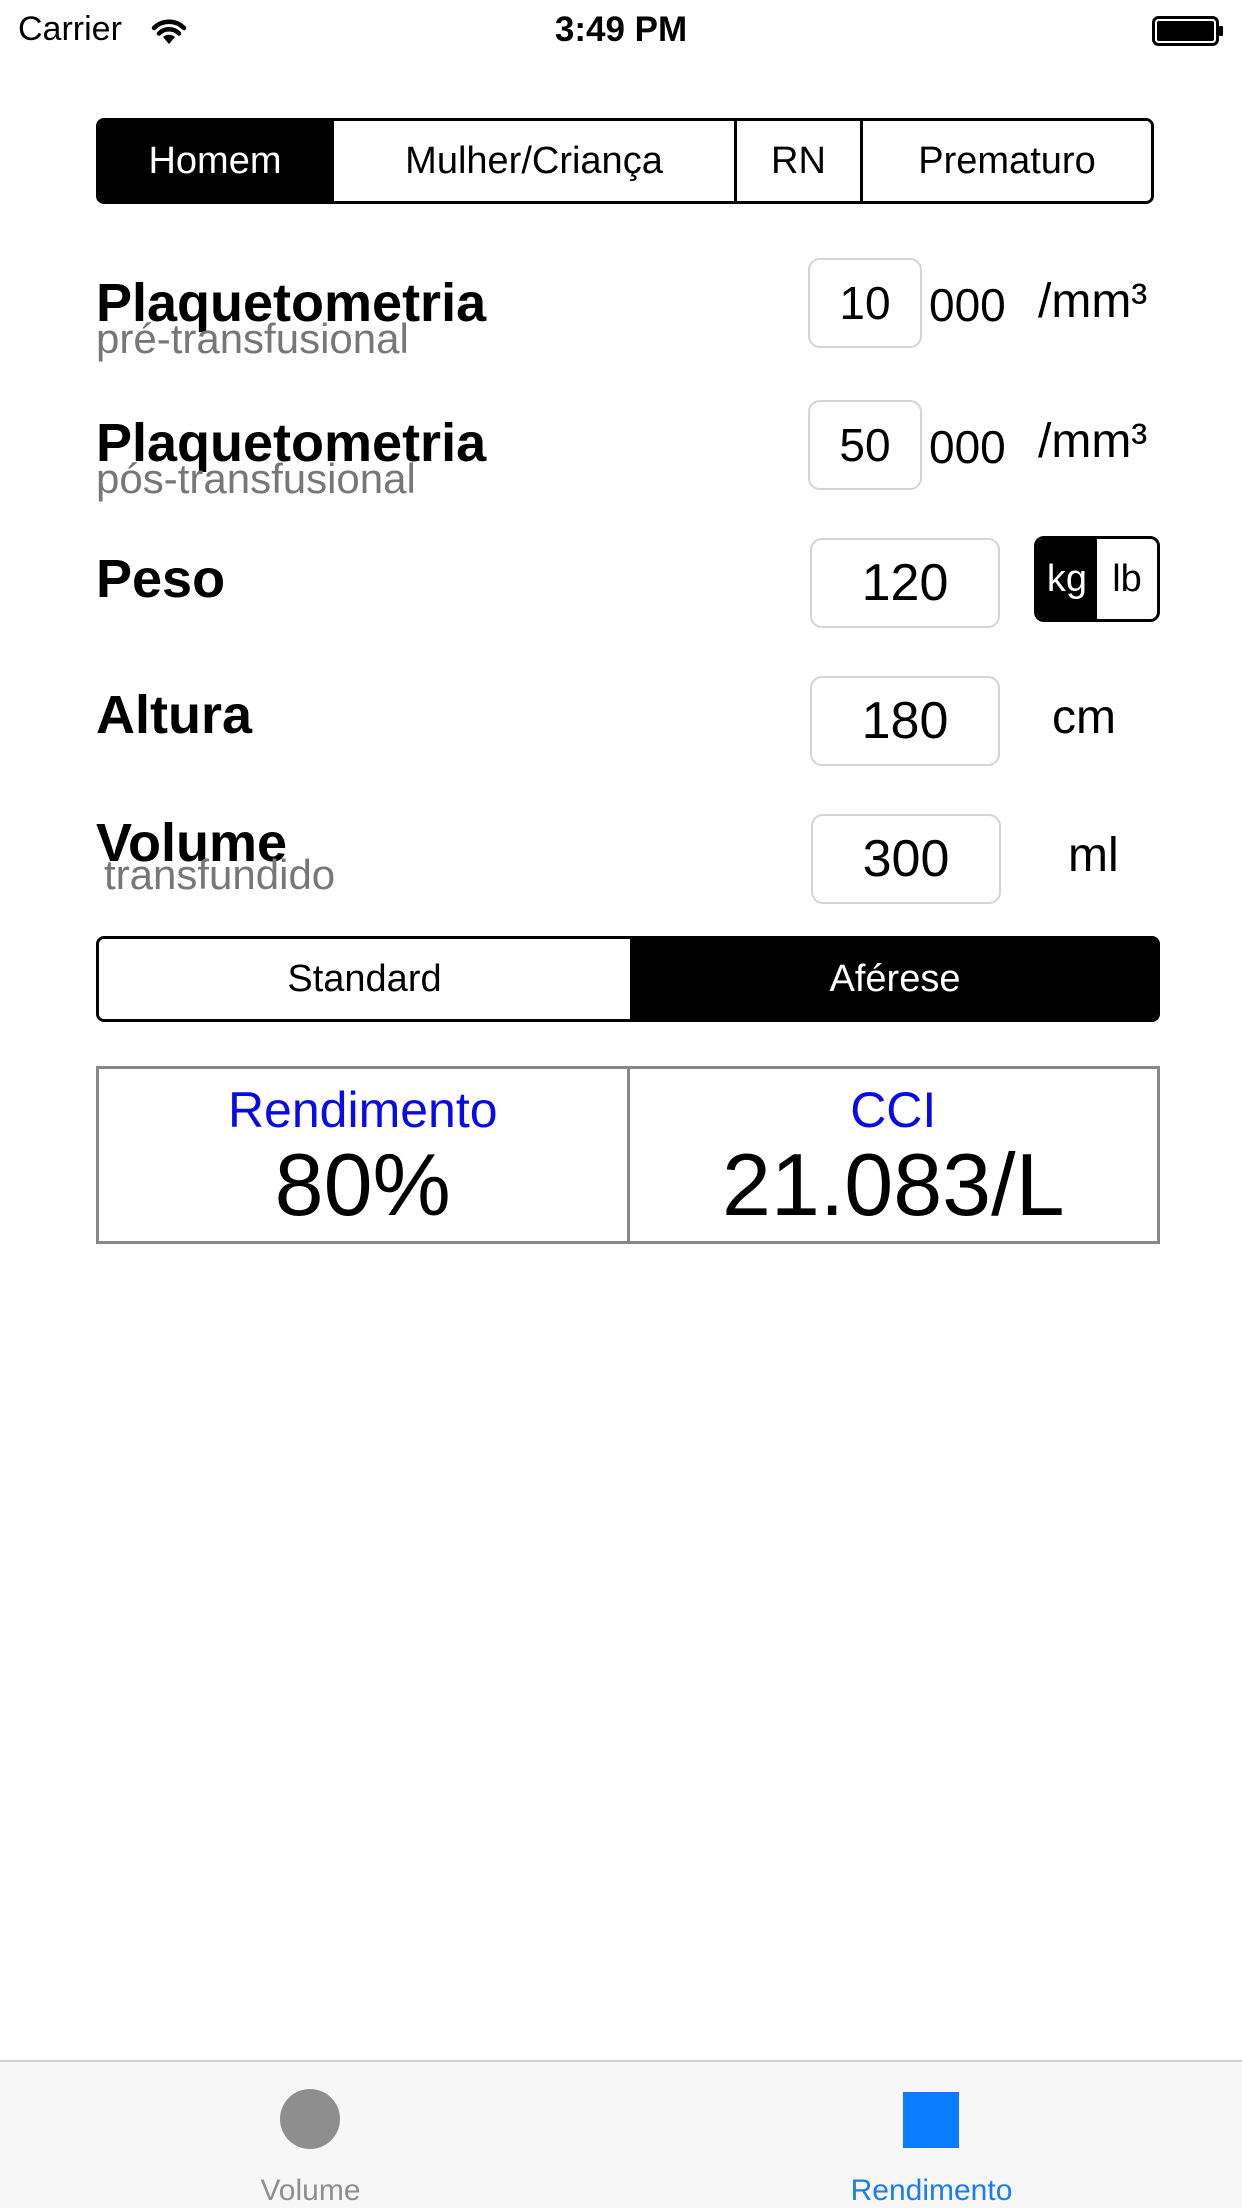 The width and height of the screenshot is (1242, 2210). What do you see at coordinates (1005, 161) in the screenshot?
I see `patient-type-prematuro: Prematuro` at bounding box center [1005, 161].